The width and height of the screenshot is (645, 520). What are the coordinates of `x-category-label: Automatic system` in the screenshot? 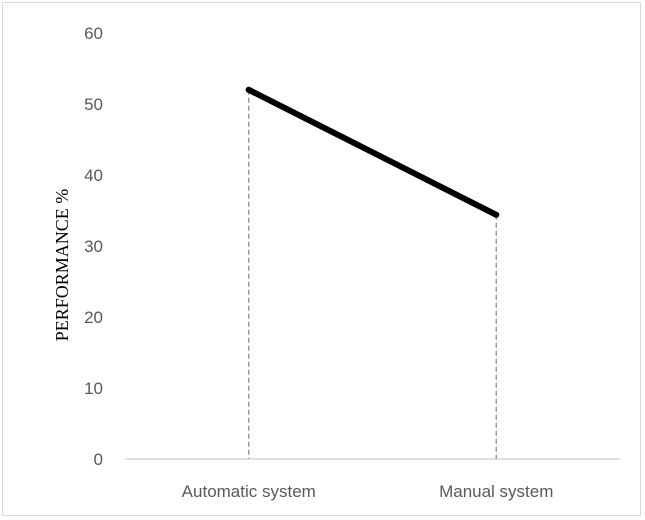 It's located at (249, 491).